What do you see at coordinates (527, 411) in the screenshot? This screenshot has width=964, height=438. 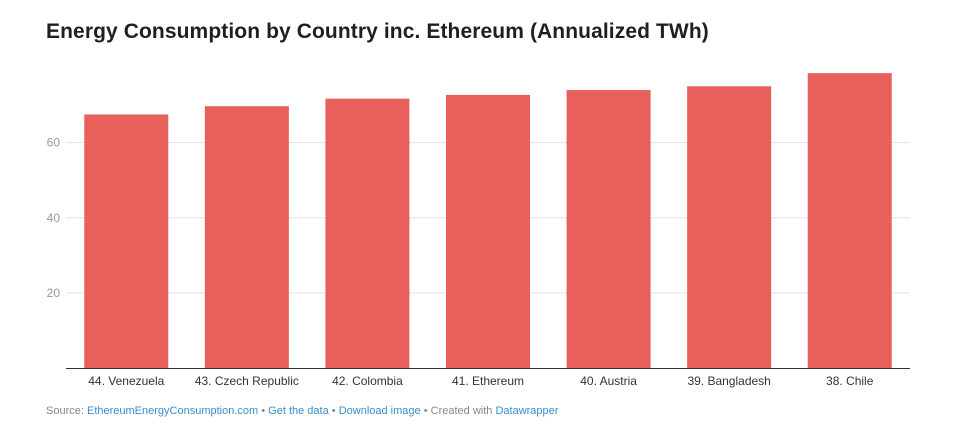 I see `datawrapper-link: Datawrapper` at bounding box center [527, 411].